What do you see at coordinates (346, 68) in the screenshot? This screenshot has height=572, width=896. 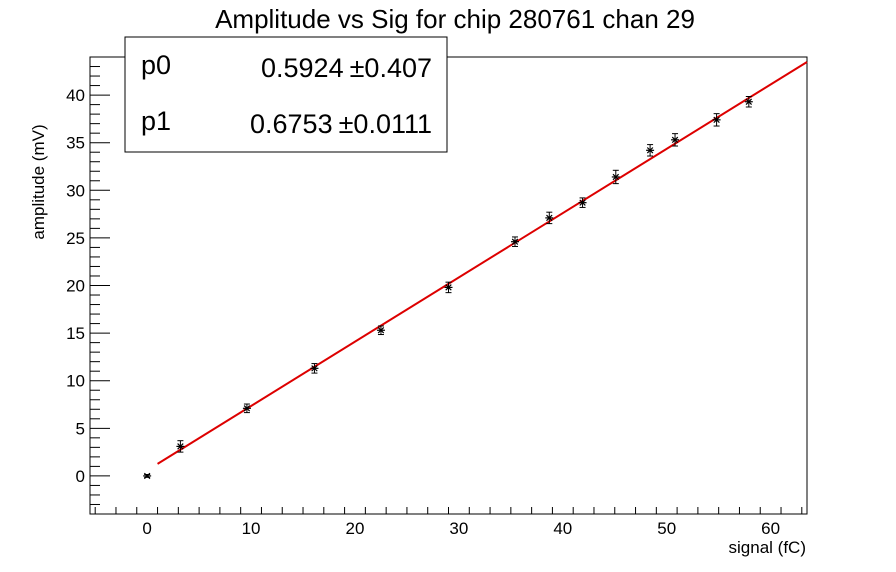 I see `stats-p0-value: 0.5924 ±0.407` at bounding box center [346, 68].